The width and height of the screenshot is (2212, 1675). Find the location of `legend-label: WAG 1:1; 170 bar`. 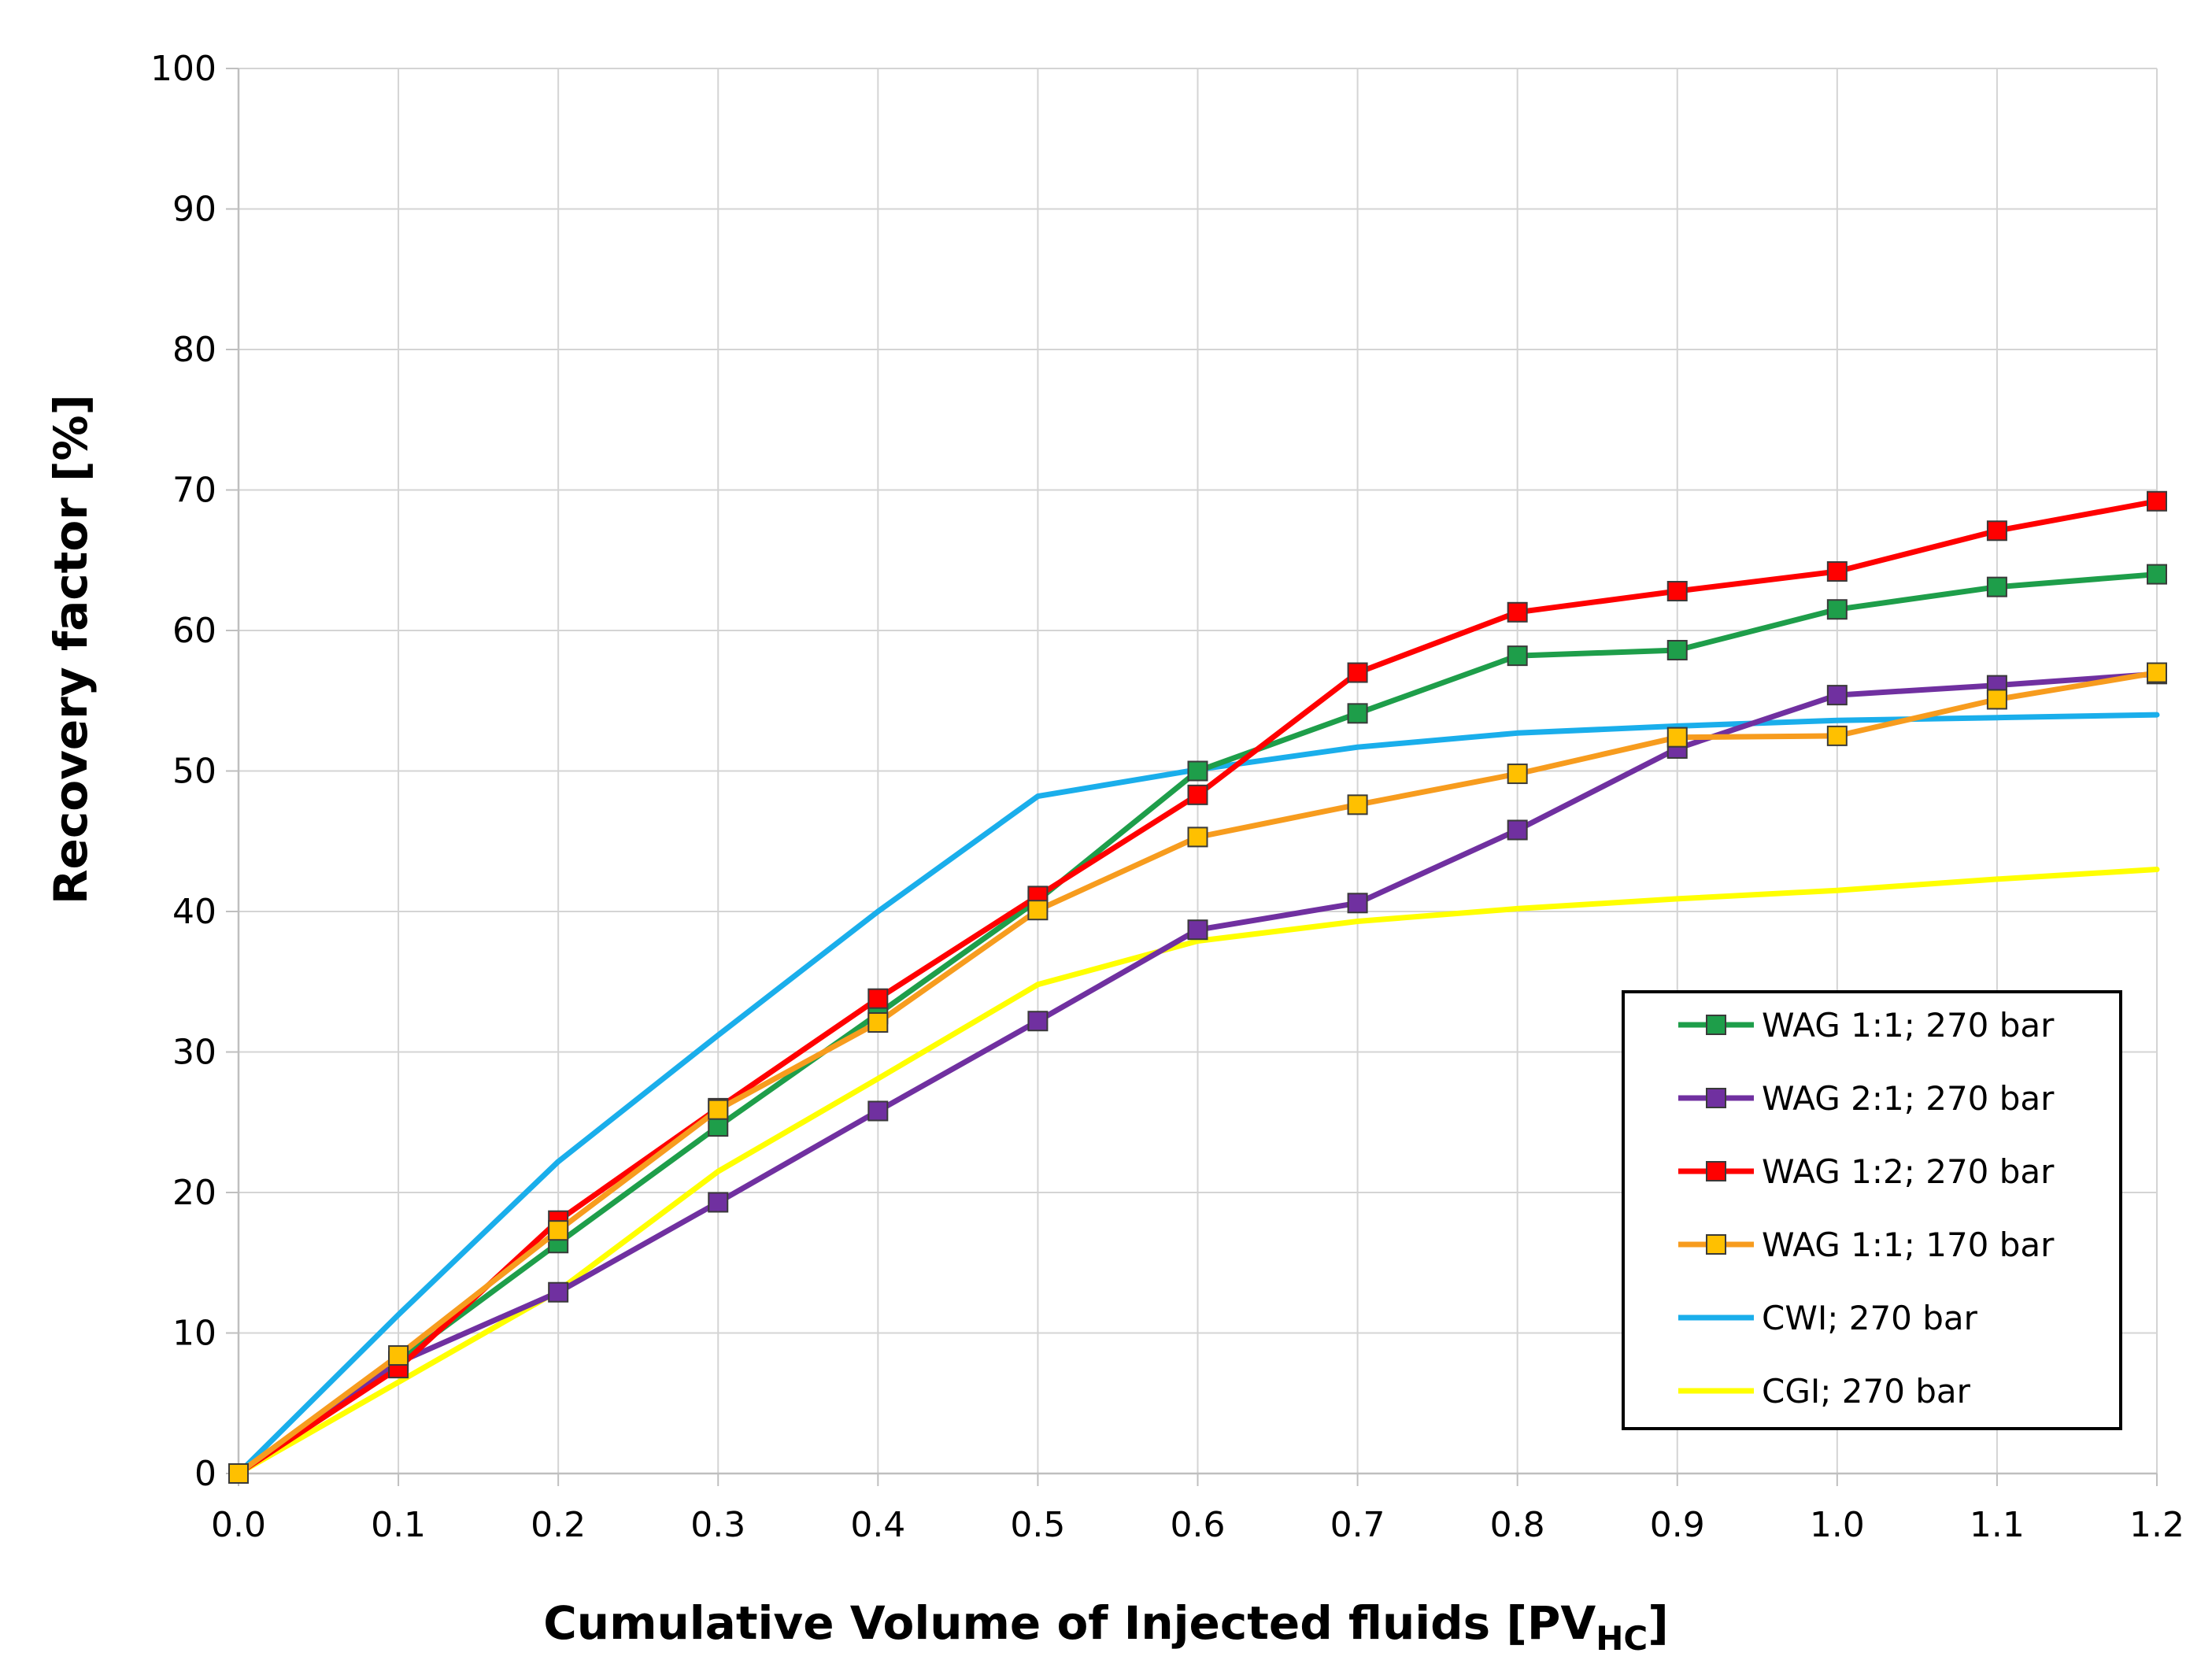

legend-label: WAG 1:1; 170 bar is located at coordinates (1908, 1245).